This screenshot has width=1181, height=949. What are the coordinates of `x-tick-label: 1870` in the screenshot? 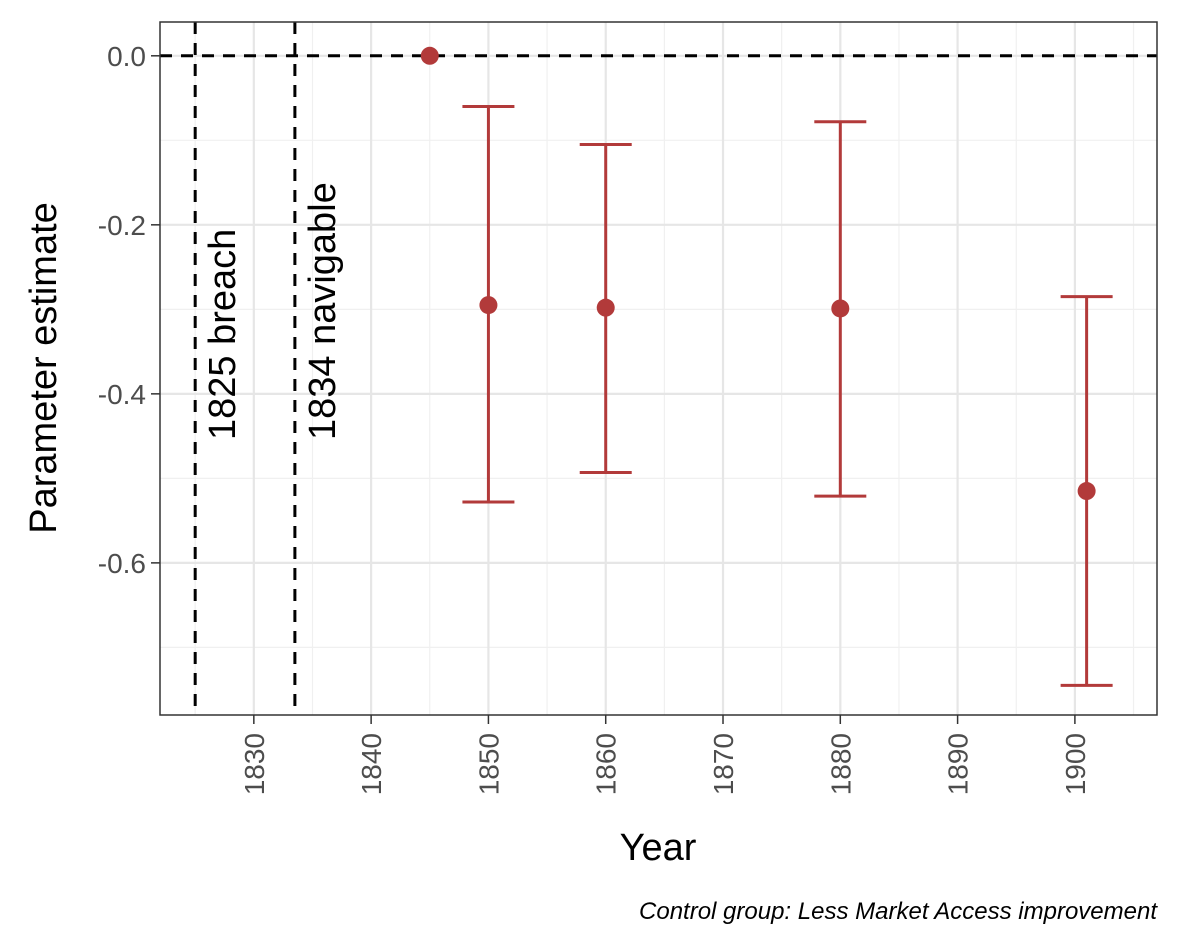 It's located at (723, 764).